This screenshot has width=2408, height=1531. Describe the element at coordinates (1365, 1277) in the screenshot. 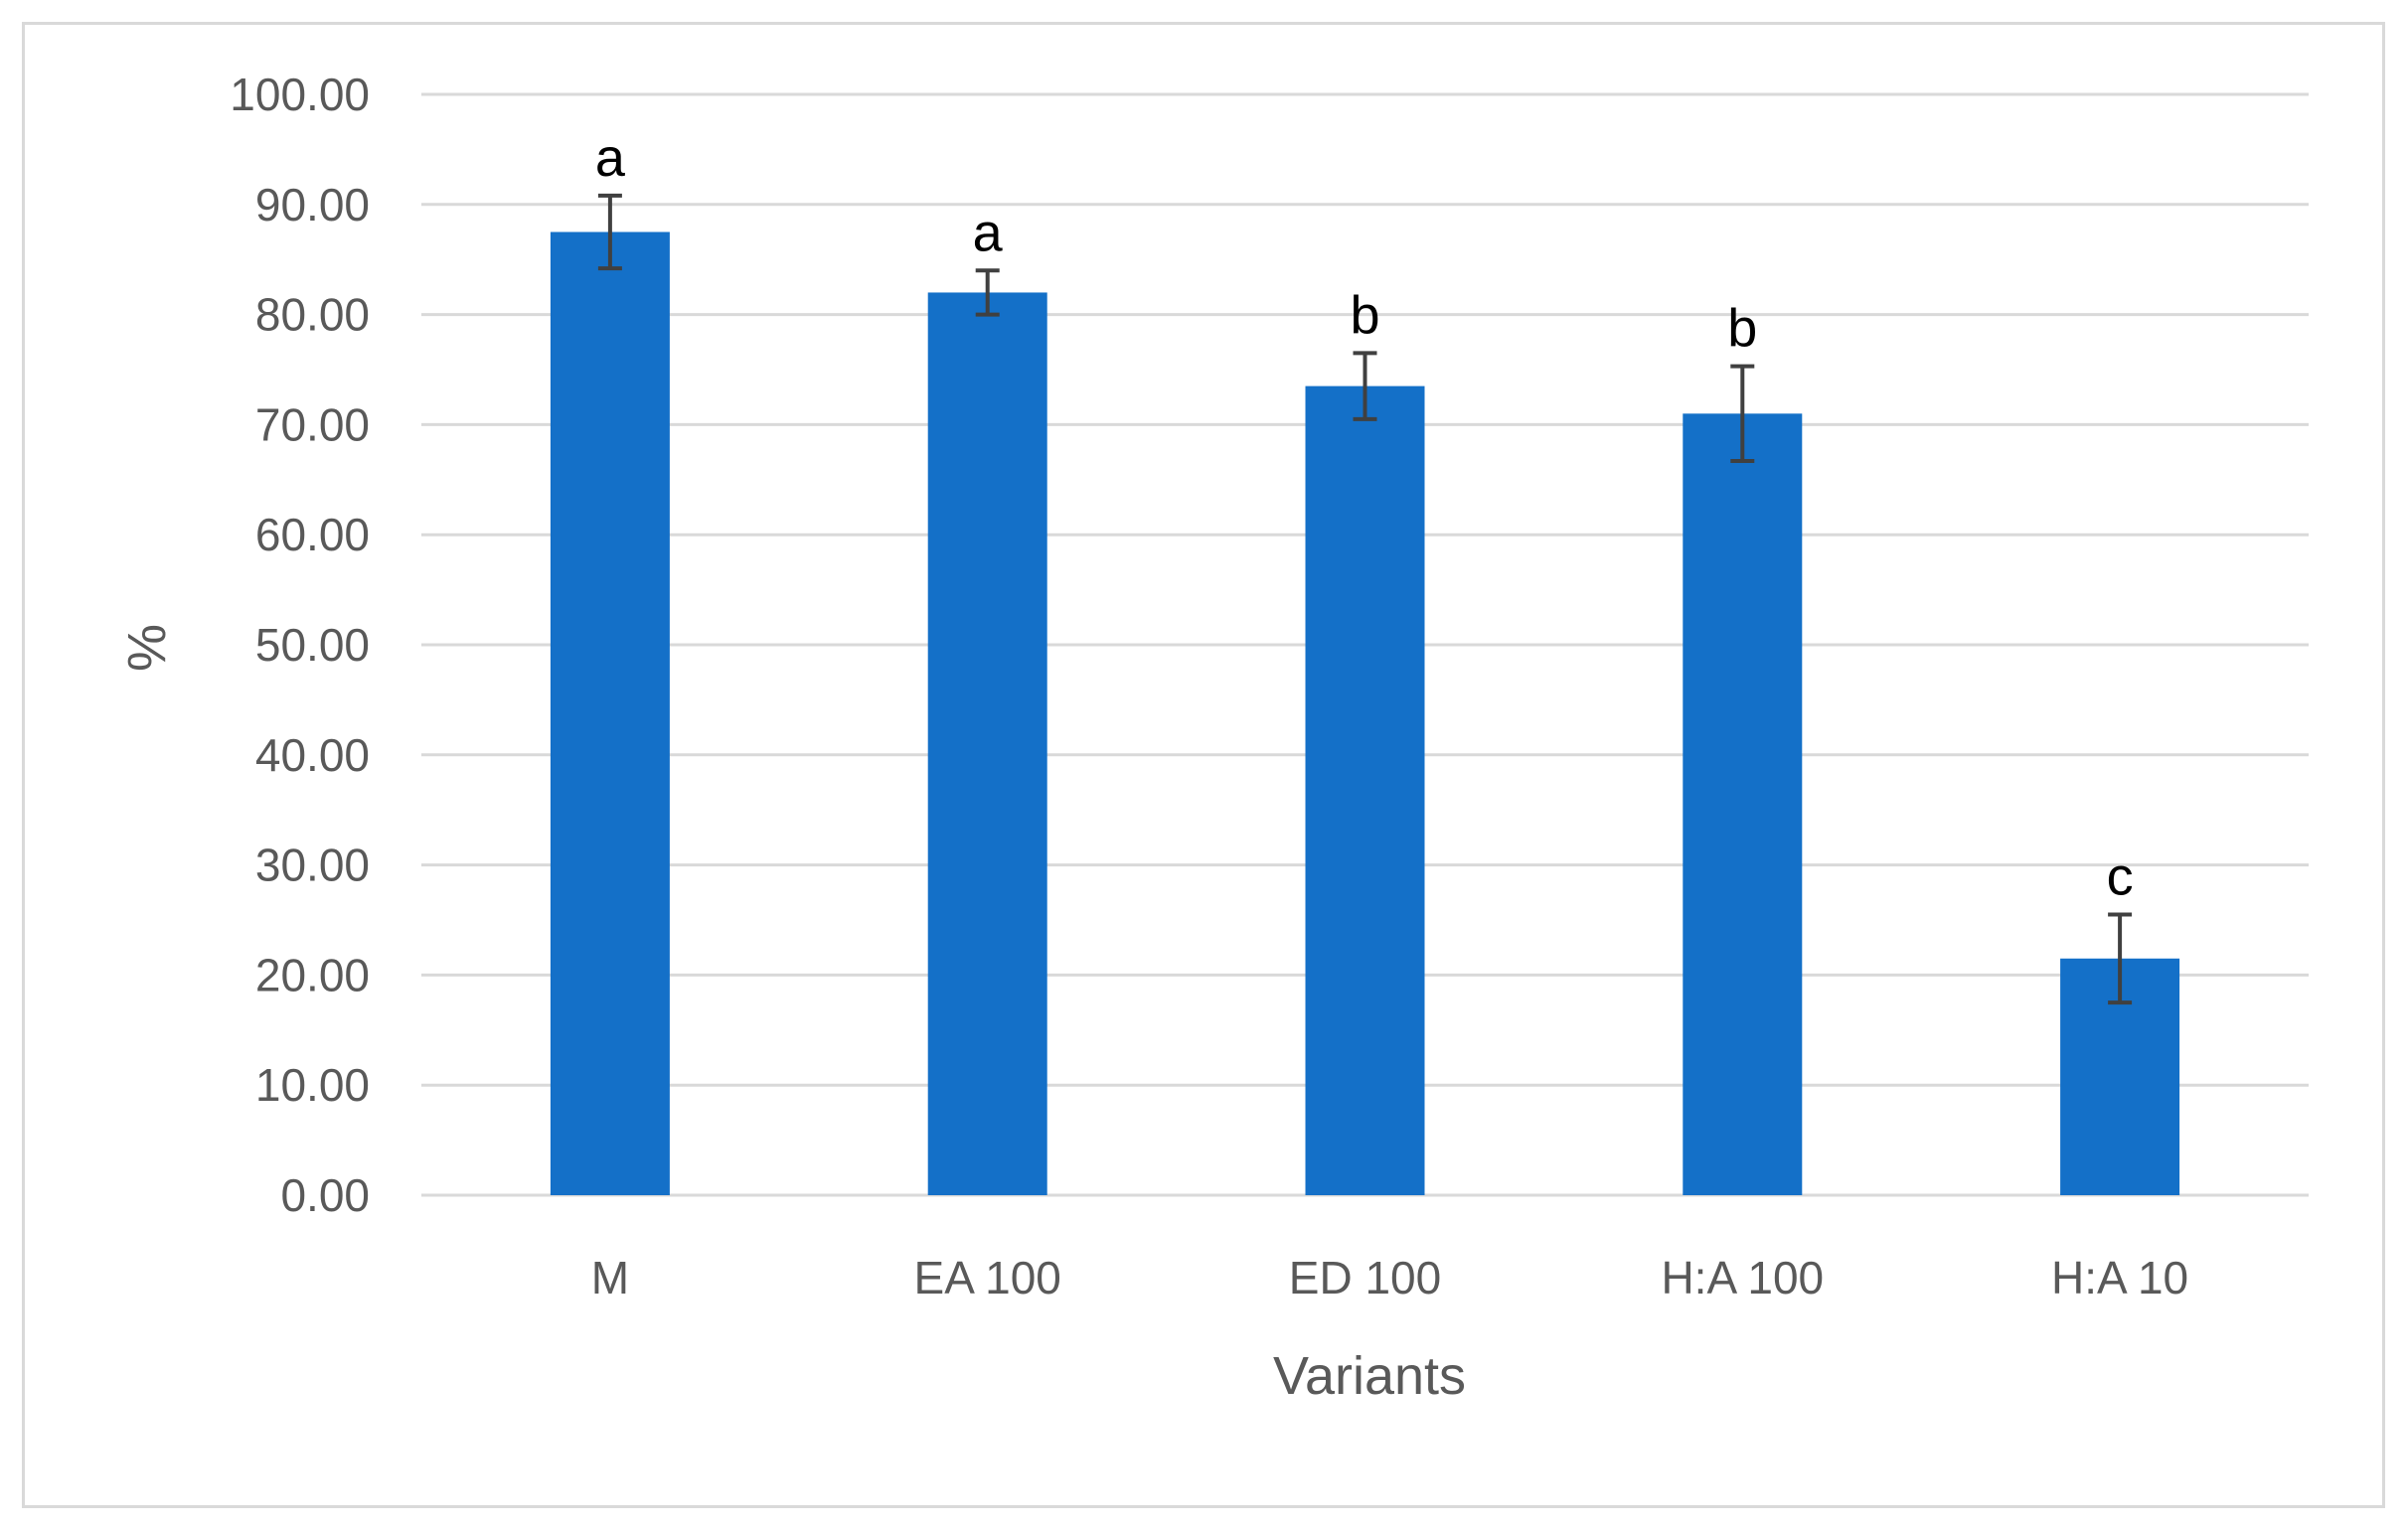

I see `x-tick-label: ED 100` at that location.